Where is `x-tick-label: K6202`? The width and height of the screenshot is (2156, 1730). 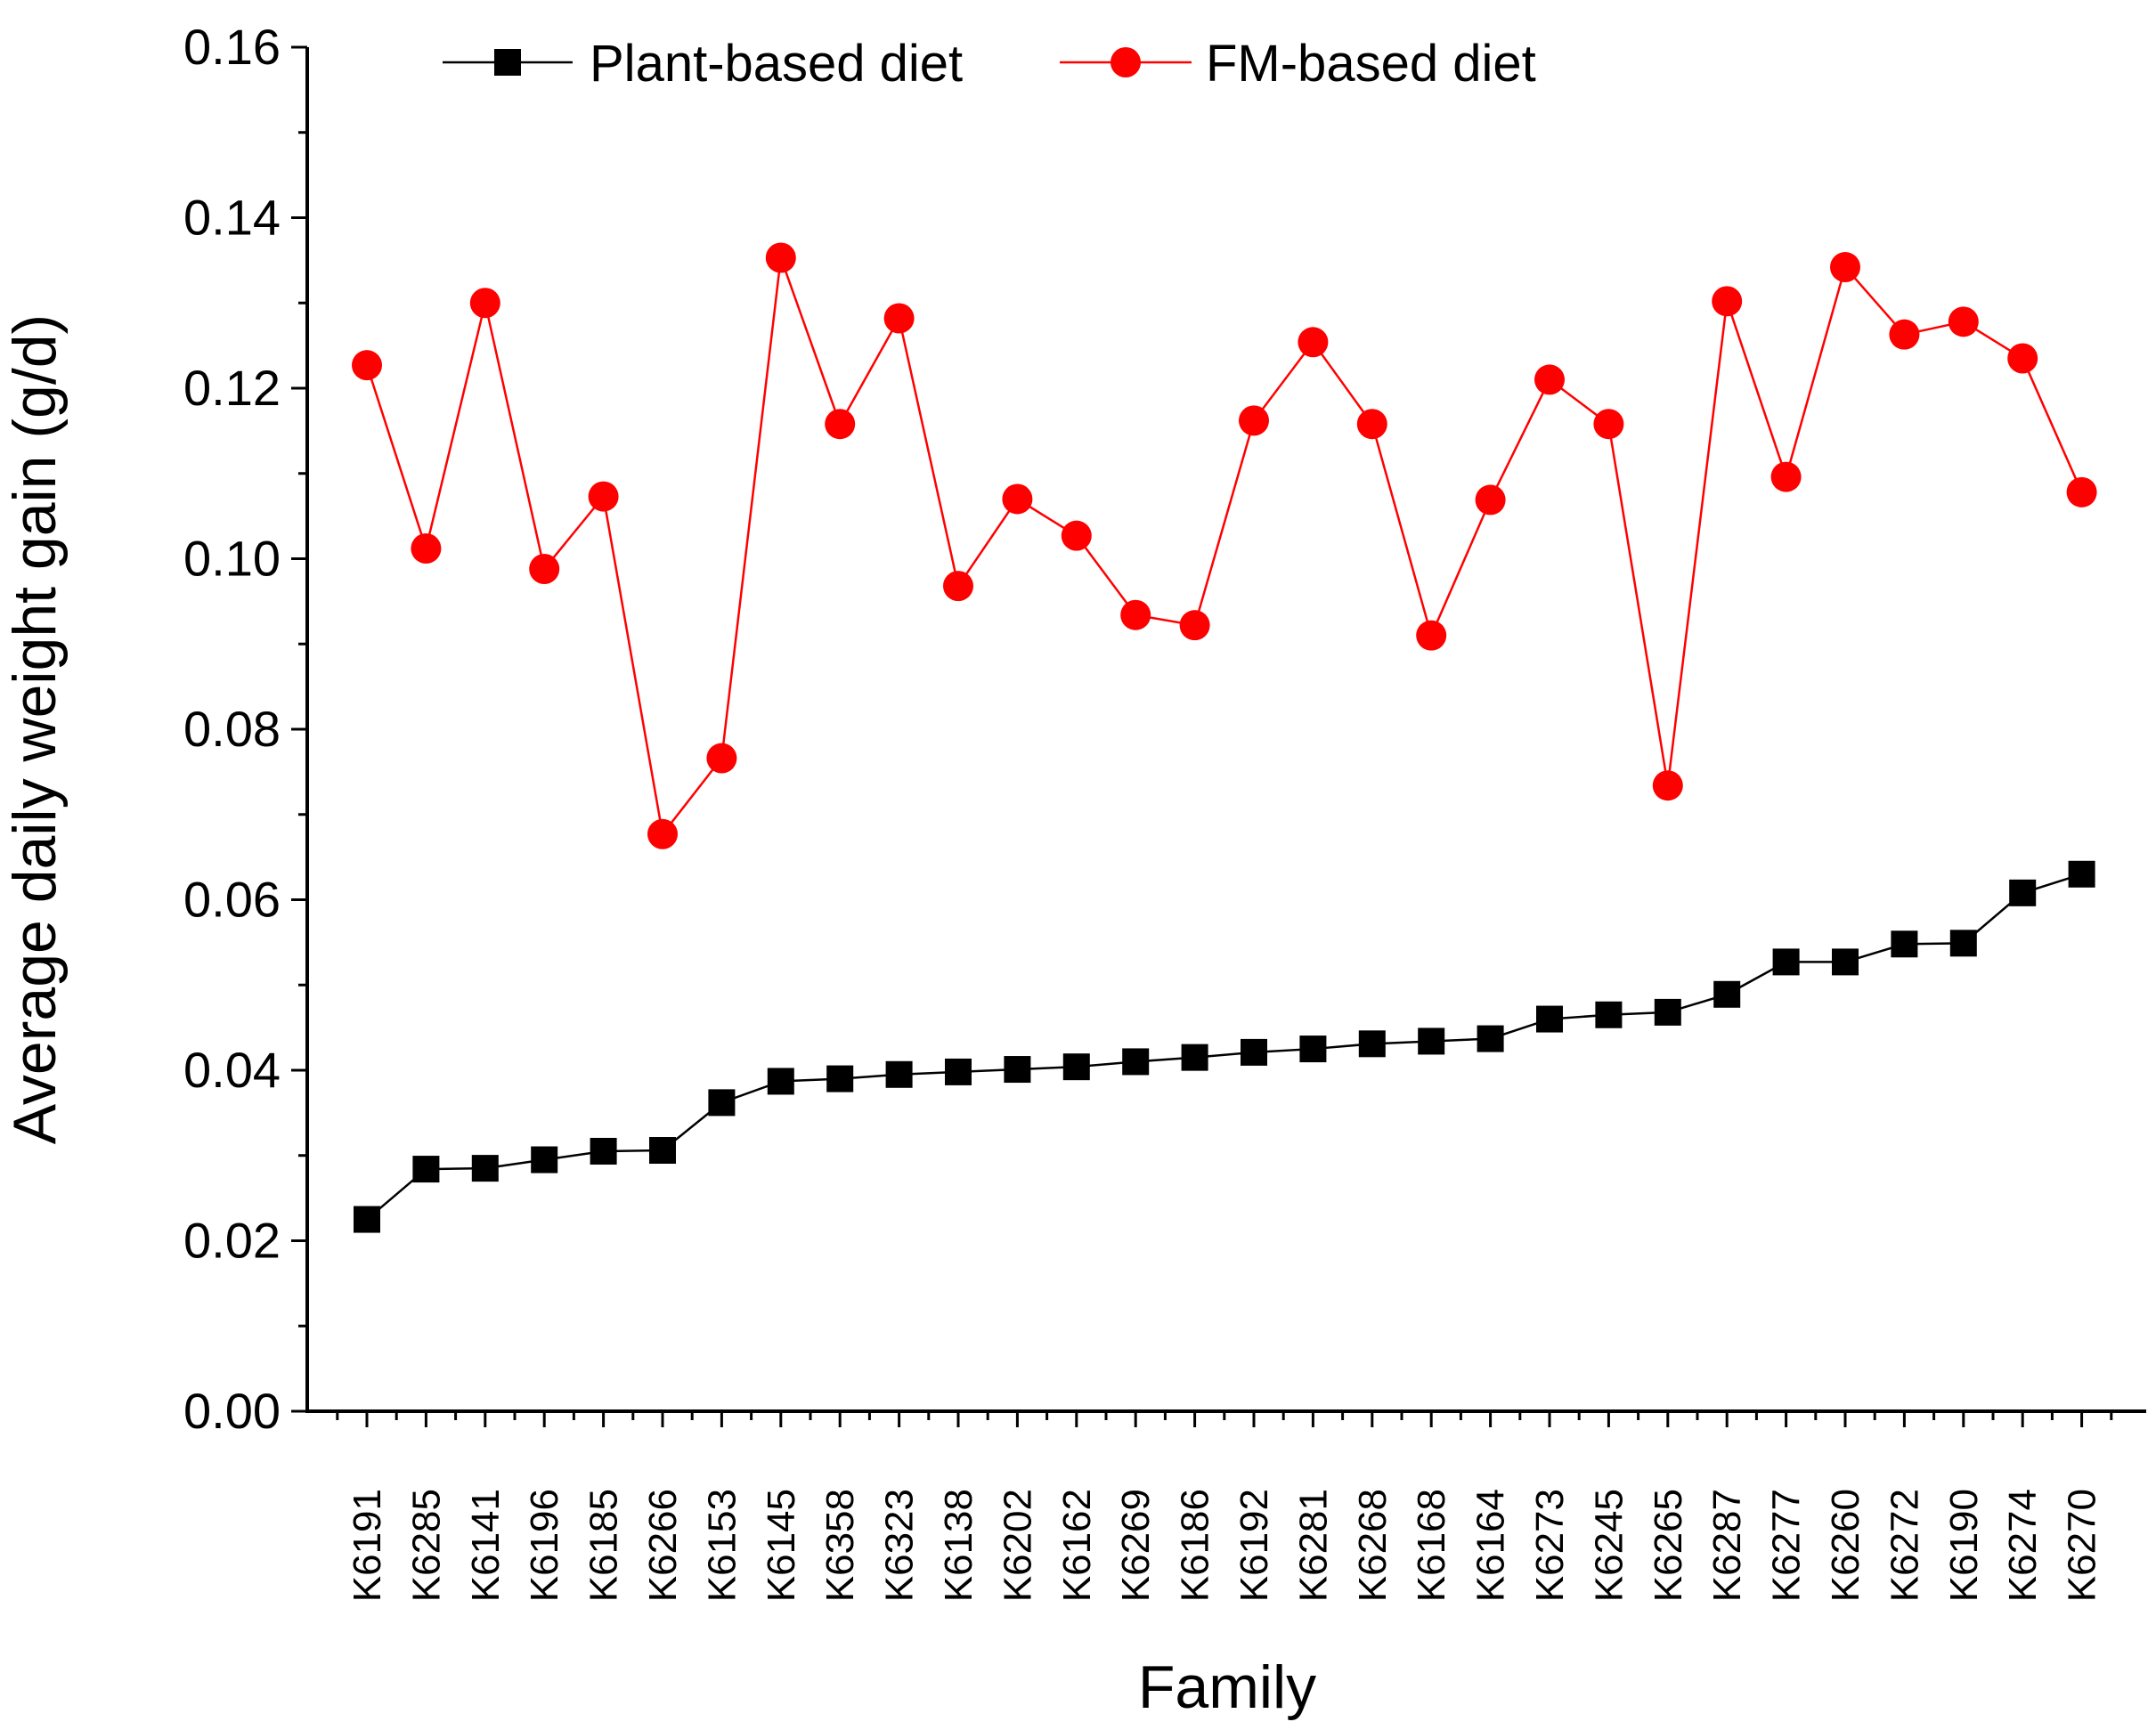 x-tick-label: K6202 is located at coordinates (1017, 1545).